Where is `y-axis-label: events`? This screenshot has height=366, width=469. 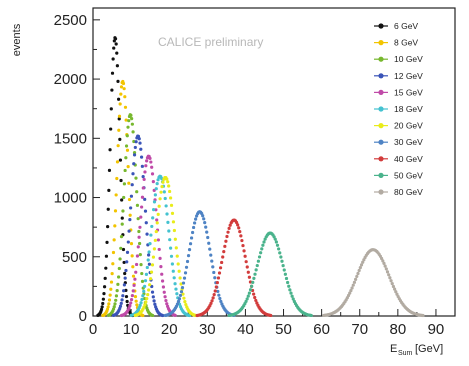
y-axis-label: events is located at coordinates (17, 39).